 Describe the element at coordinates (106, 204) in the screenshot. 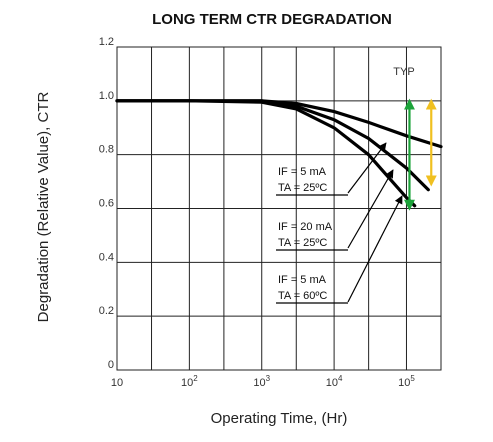

I see `y-tick-label: 0.6` at that location.